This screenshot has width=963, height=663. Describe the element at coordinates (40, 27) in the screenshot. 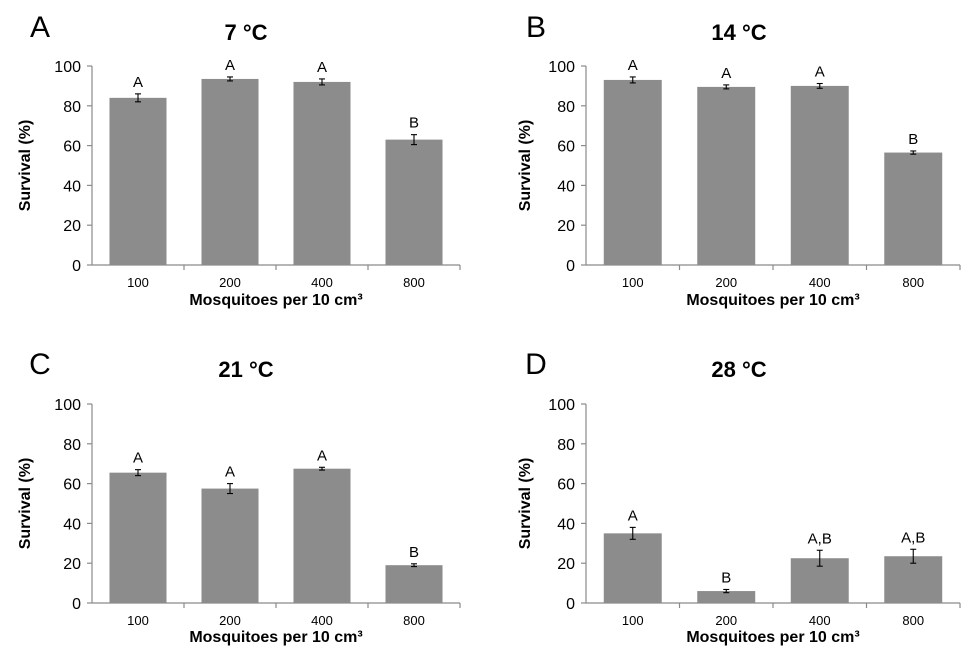

I see `panel-letter: A` at that location.